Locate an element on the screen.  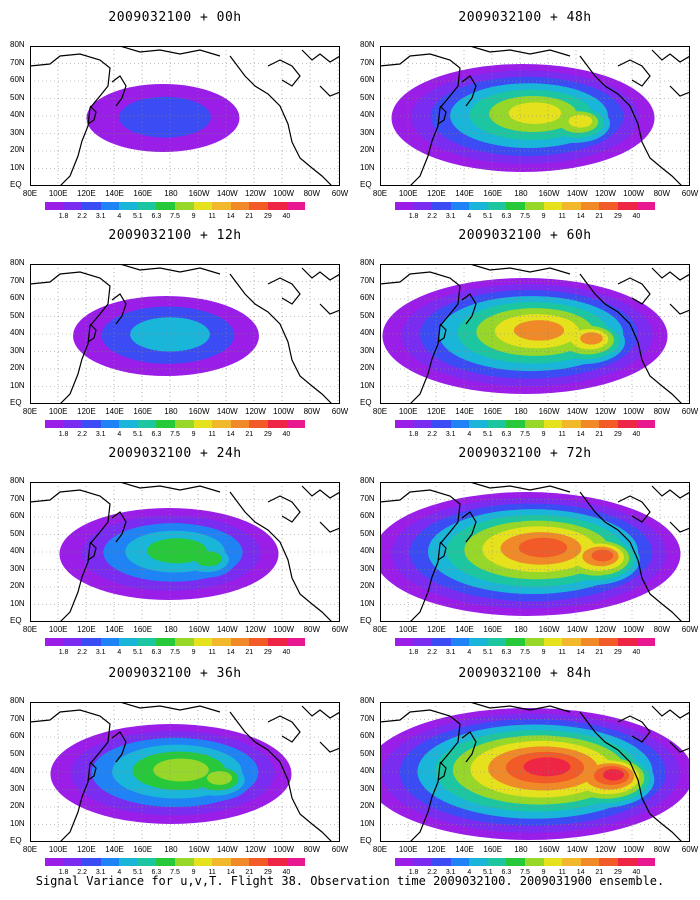
longitude-label: 60W is located at coordinates (340, 193).